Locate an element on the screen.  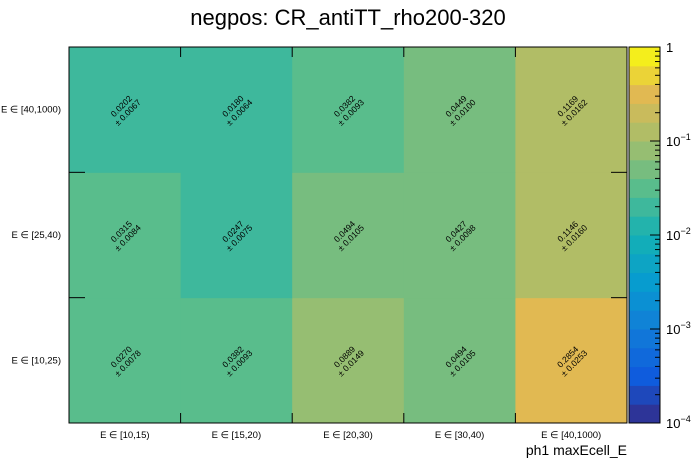
color-bar-tick-label: 10⁻⁴ is located at coordinates (678, 422).